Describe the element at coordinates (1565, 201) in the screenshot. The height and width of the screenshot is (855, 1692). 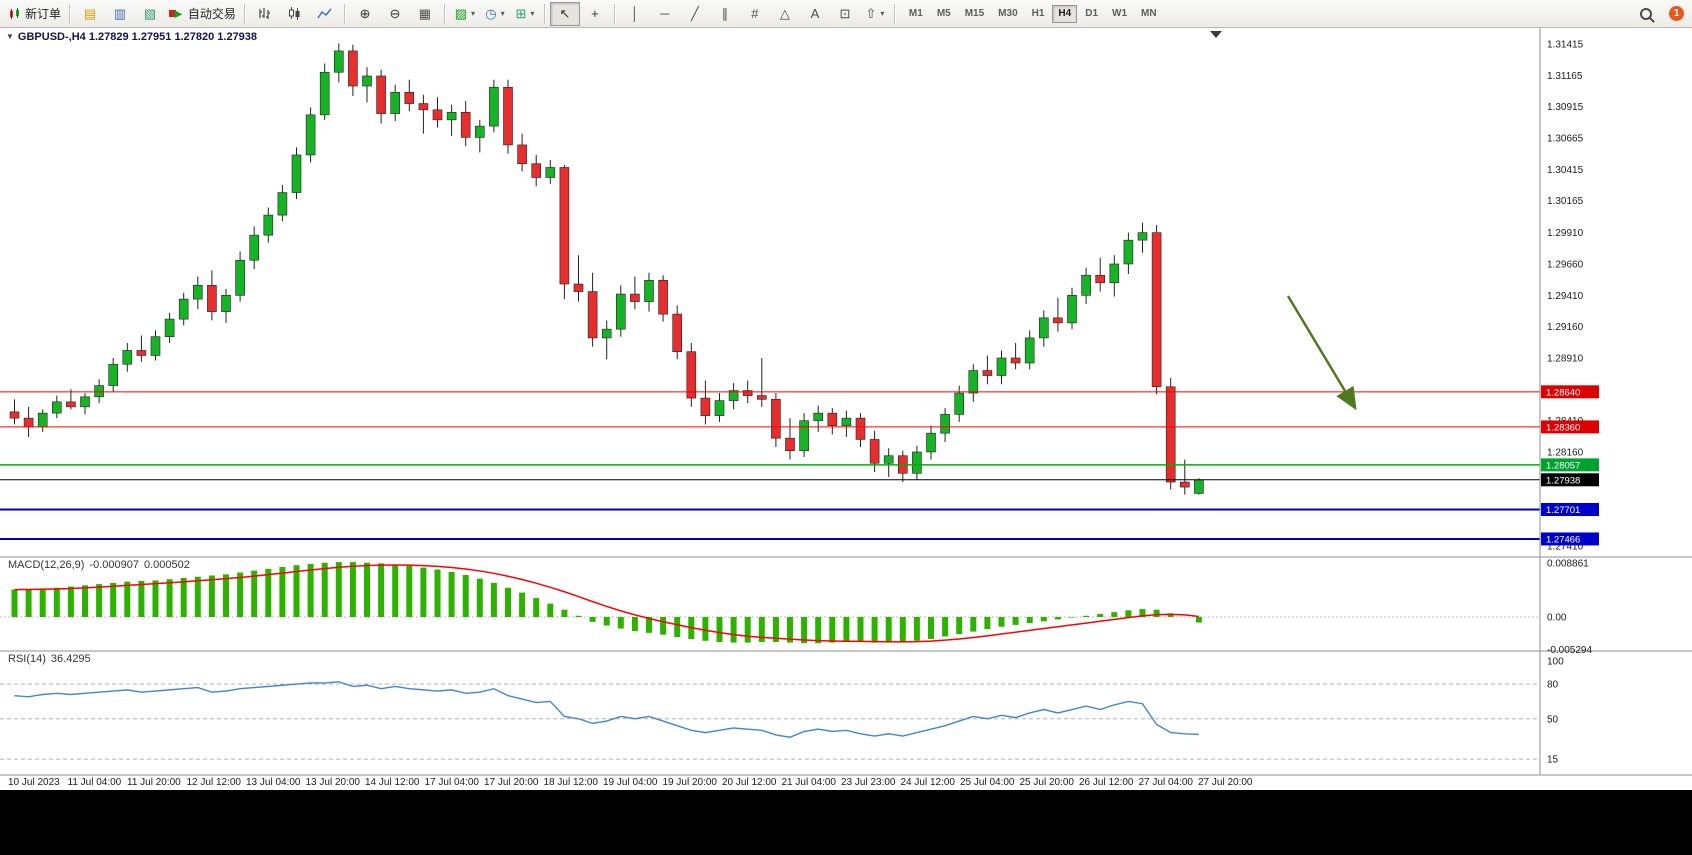
I see `svg-text: 1.30165` at that location.